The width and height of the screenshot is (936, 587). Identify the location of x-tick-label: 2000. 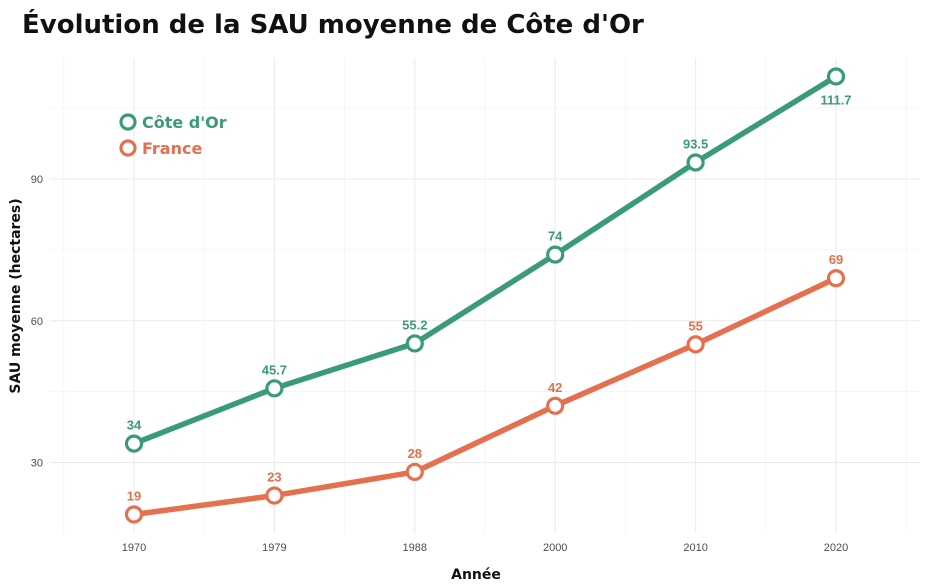
(555, 548).